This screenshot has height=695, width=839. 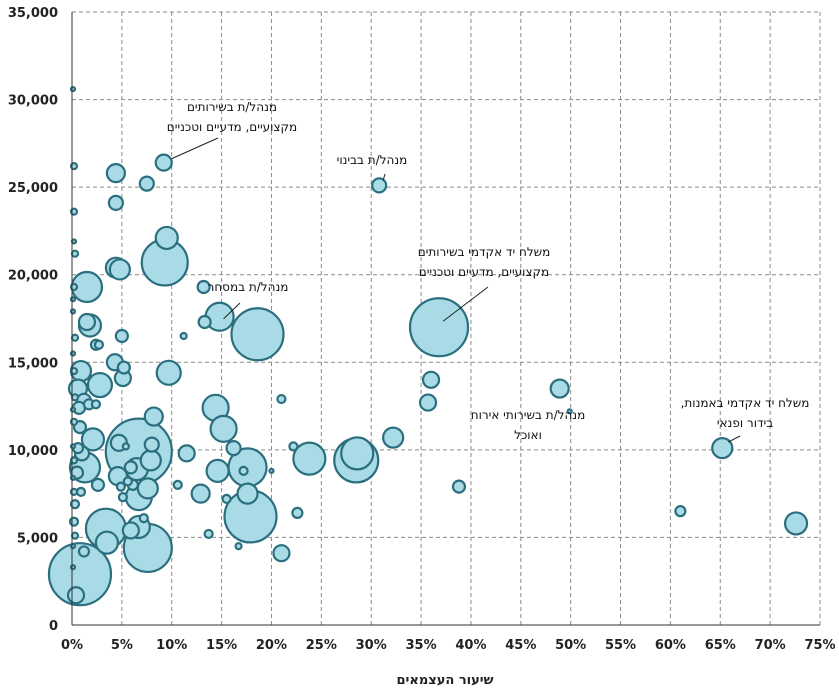 I want to click on x-axis-title: שיעור העצמאים, so click(x=445, y=680).